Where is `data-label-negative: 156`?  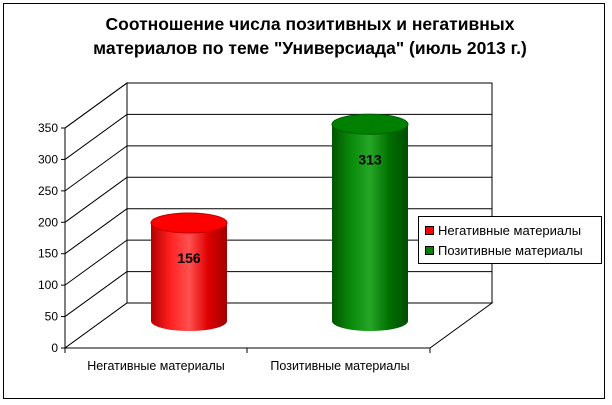 data-label-negative: 156 is located at coordinates (189, 258).